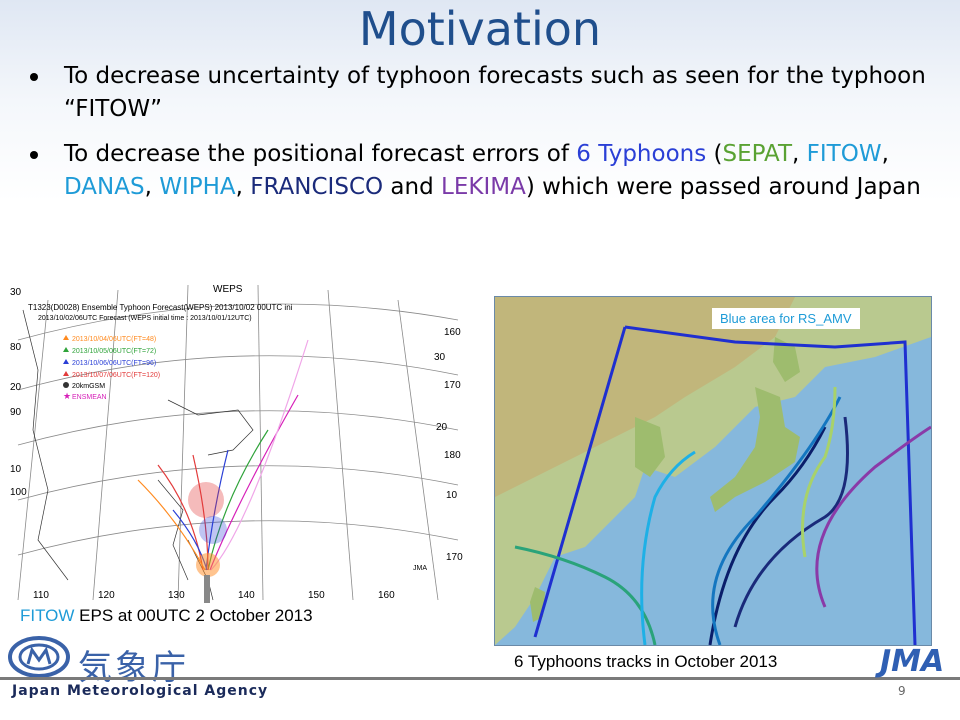 This screenshot has width=960, height=720. What do you see at coordinates (214, 595) in the screenshot?
I see `lon-labels: 110 120 130 140 150 160` at bounding box center [214, 595].